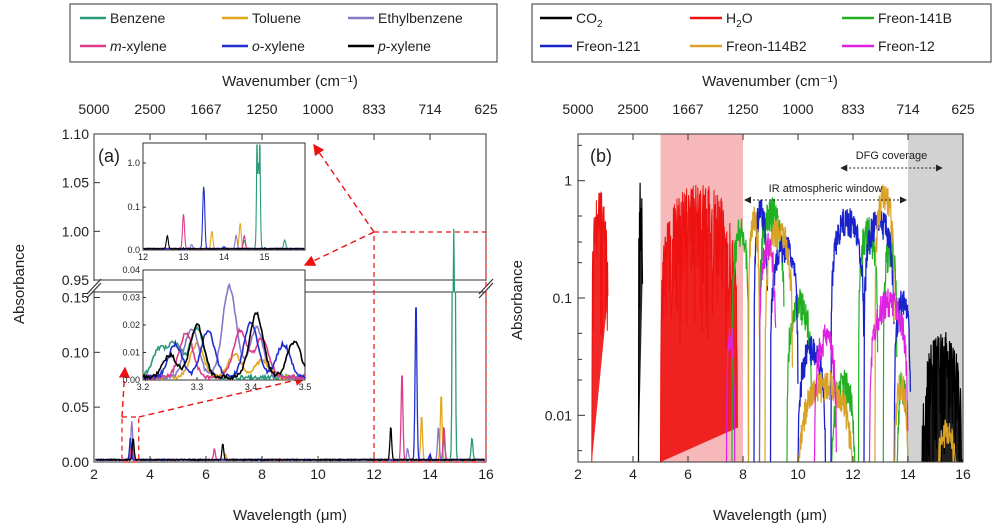 This screenshot has width=996, height=529. What do you see at coordinates (608, 46) in the screenshot?
I see `legend-b-label-Freon-121: Freon-121` at bounding box center [608, 46].